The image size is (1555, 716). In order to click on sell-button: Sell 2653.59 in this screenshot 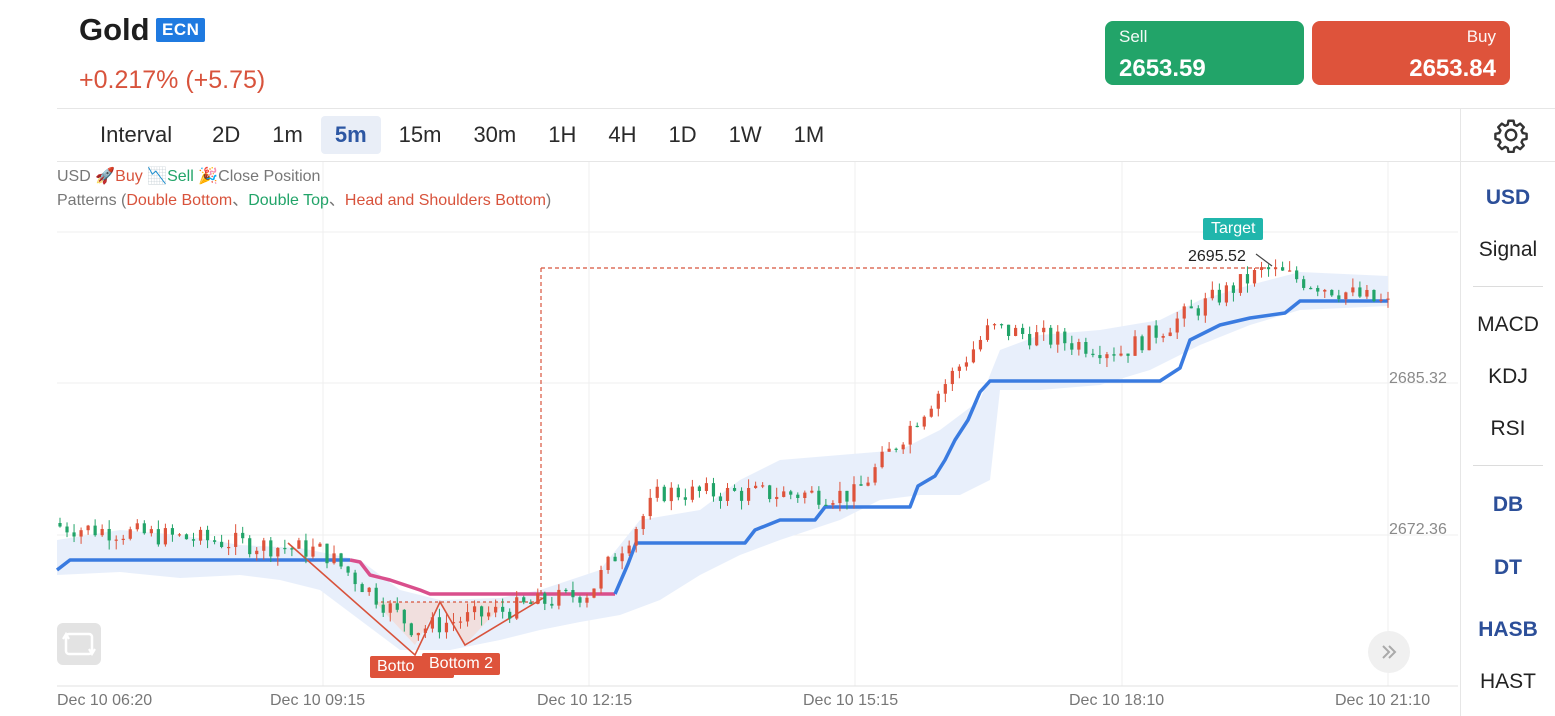, I will do `click(1204, 53)`.